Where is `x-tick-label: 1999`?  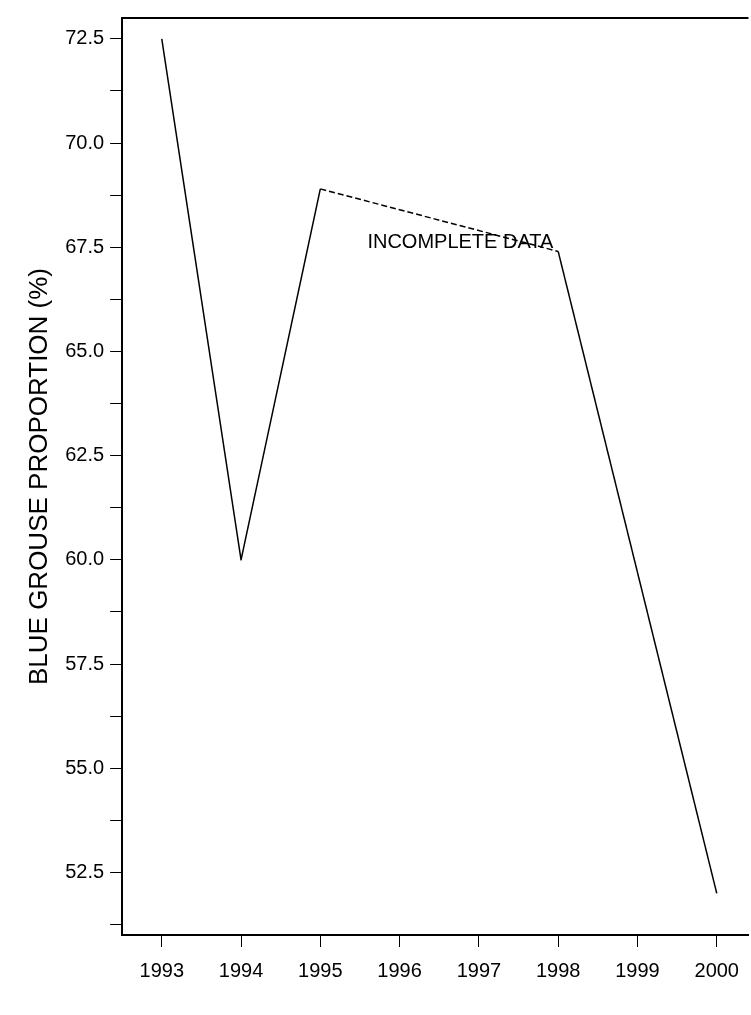 x-tick-label: 1999 is located at coordinates (637, 969).